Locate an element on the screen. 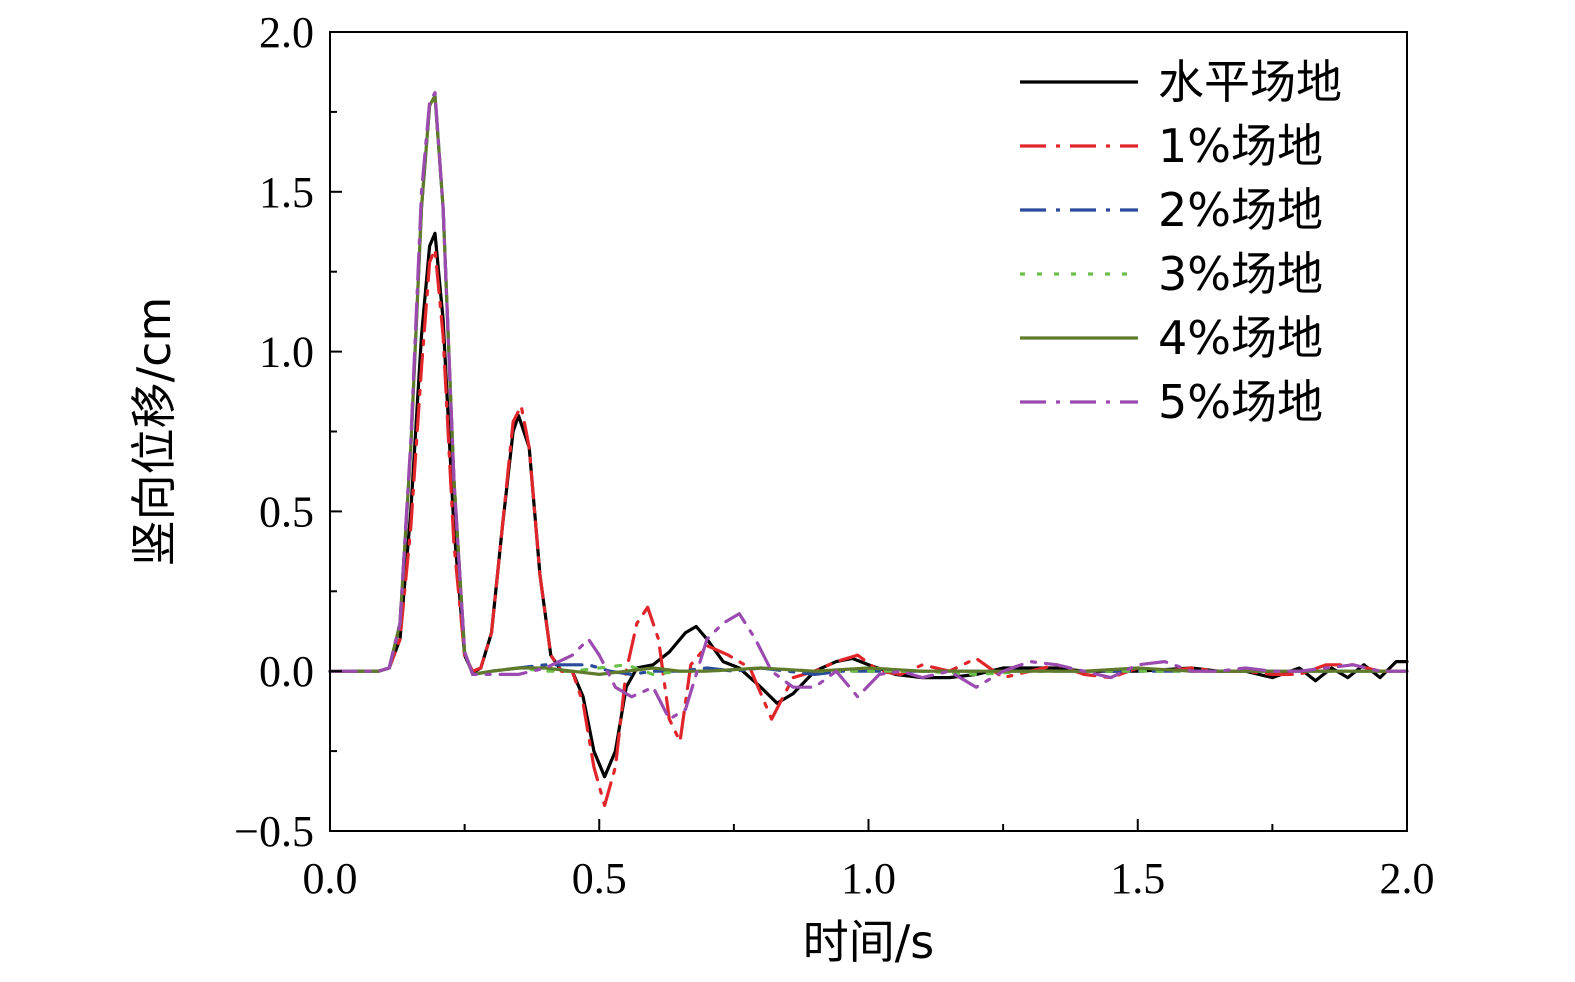 Image resolution: width=1575 pixels, height=982 pixels. y-tick-label: 0.0 is located at coordinates (286, 671).